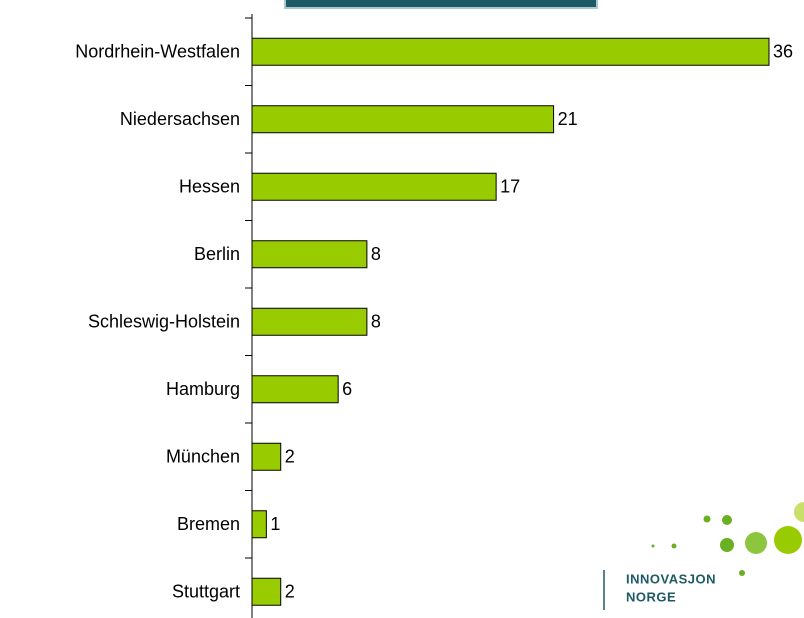 Image resolution: width=804 pixels, height=618 pixels. Describe the element at coordinates (347, 389) in the screenshot. I see `data-label: 6` at that location.